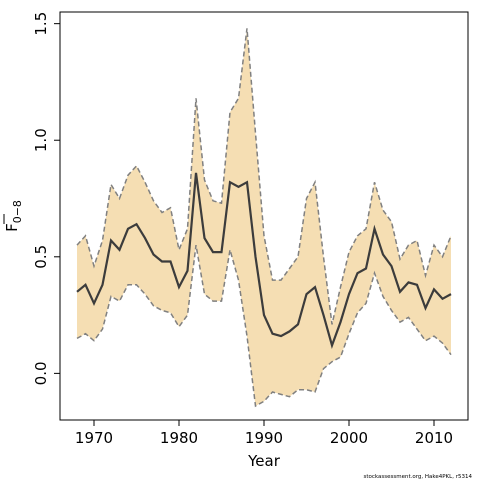 This screenshot has width=480, height=480. I want to click on x-tick-label: 1990, so click(264, 438).